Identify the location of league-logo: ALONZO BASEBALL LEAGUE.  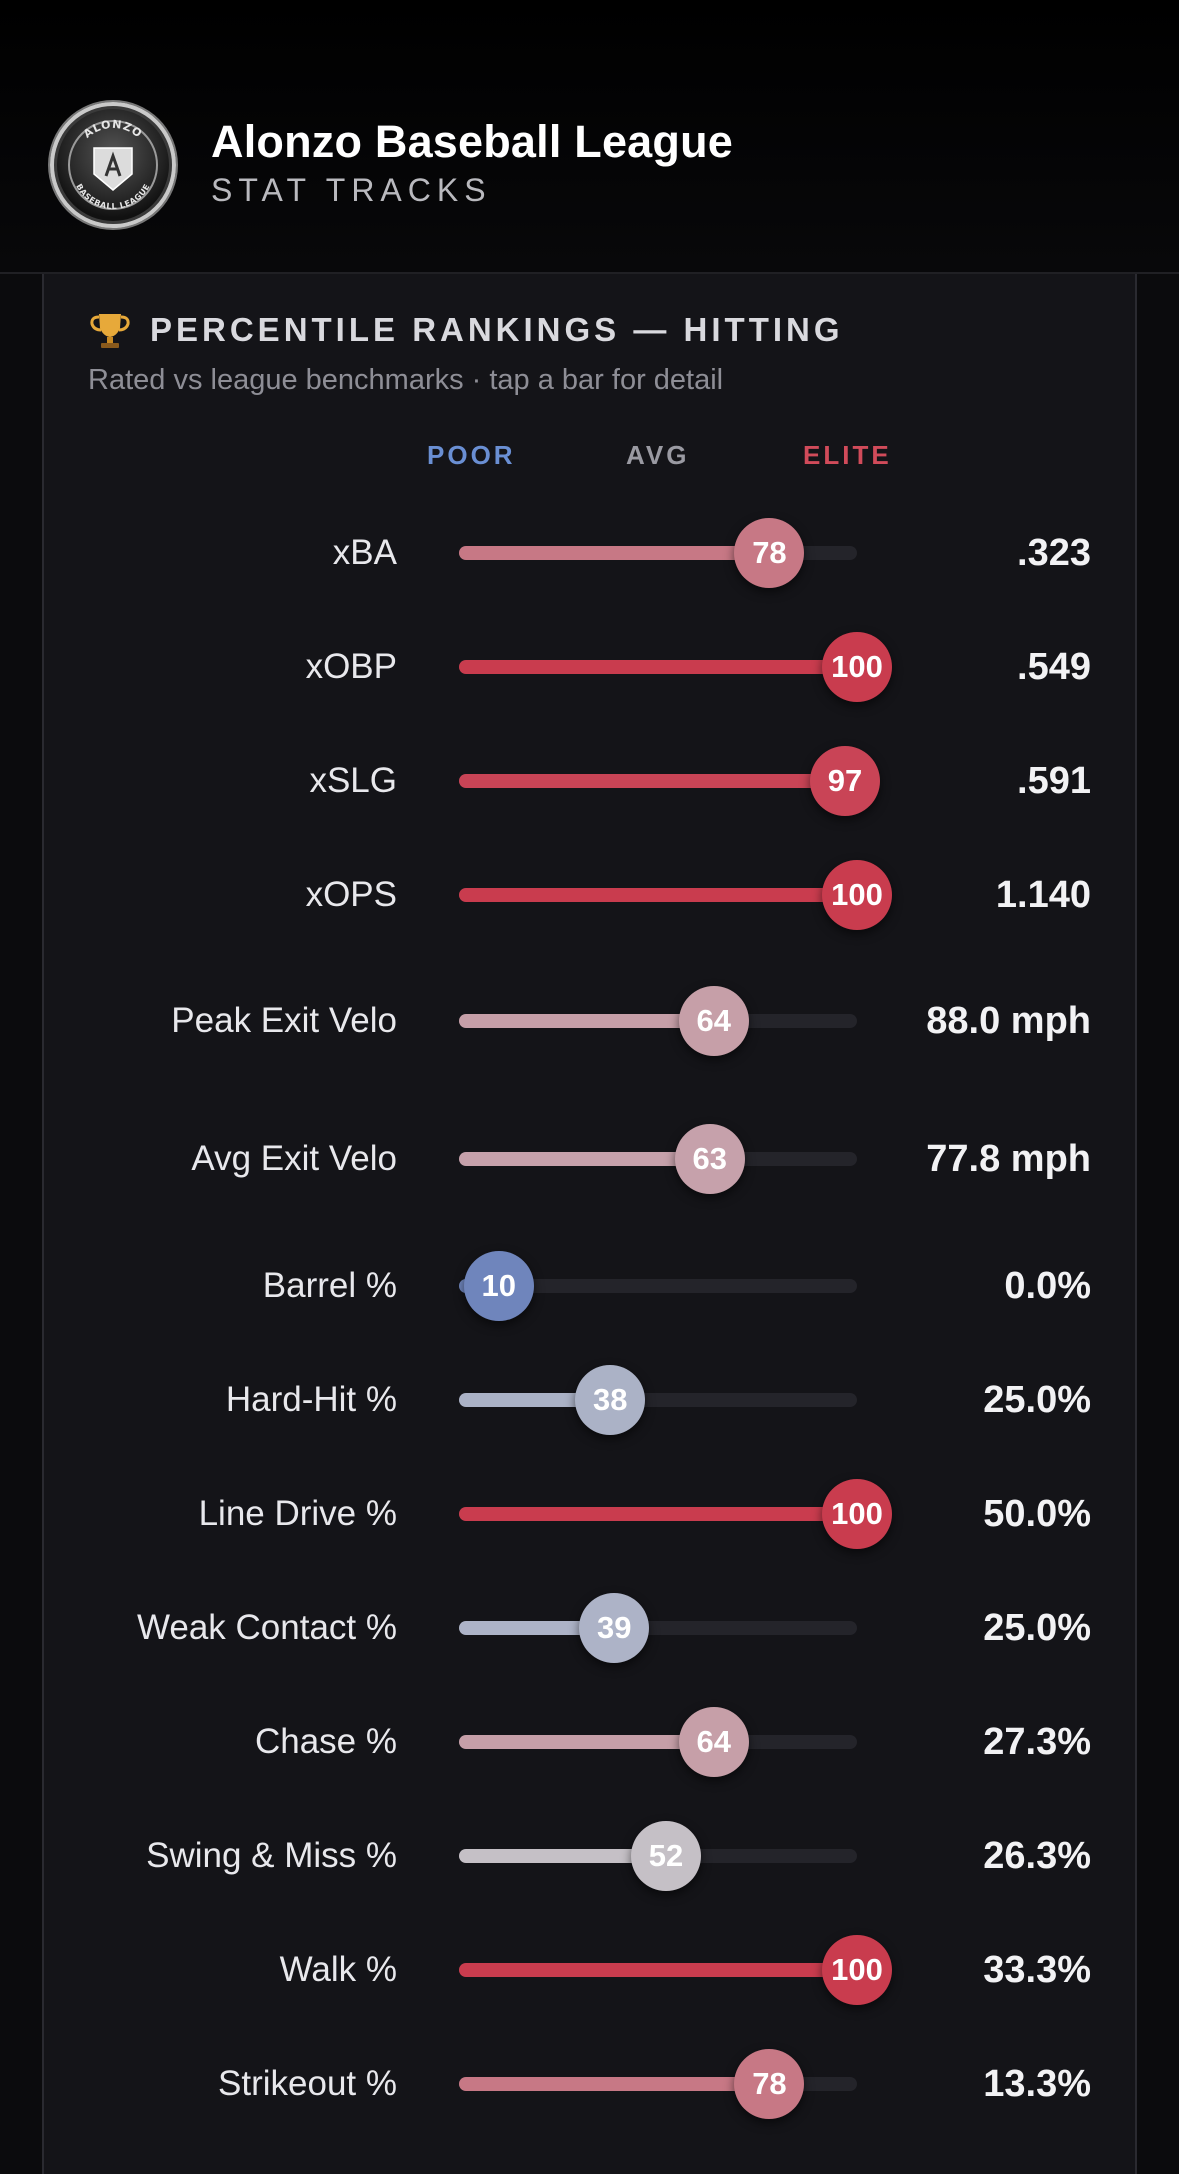
(113, 165).